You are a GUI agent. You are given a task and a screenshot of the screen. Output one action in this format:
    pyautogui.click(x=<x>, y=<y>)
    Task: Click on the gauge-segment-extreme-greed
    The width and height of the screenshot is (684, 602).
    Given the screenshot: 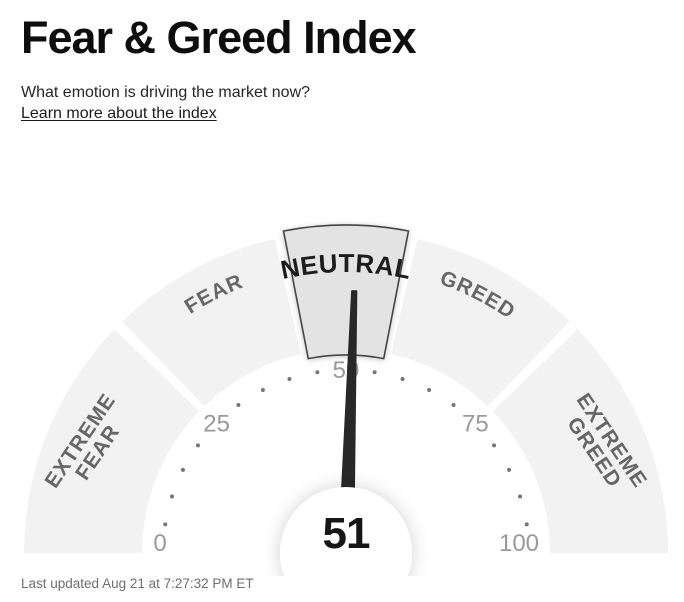 What is the action you would take?
    pyautogui.click(x=580, y=441)
    